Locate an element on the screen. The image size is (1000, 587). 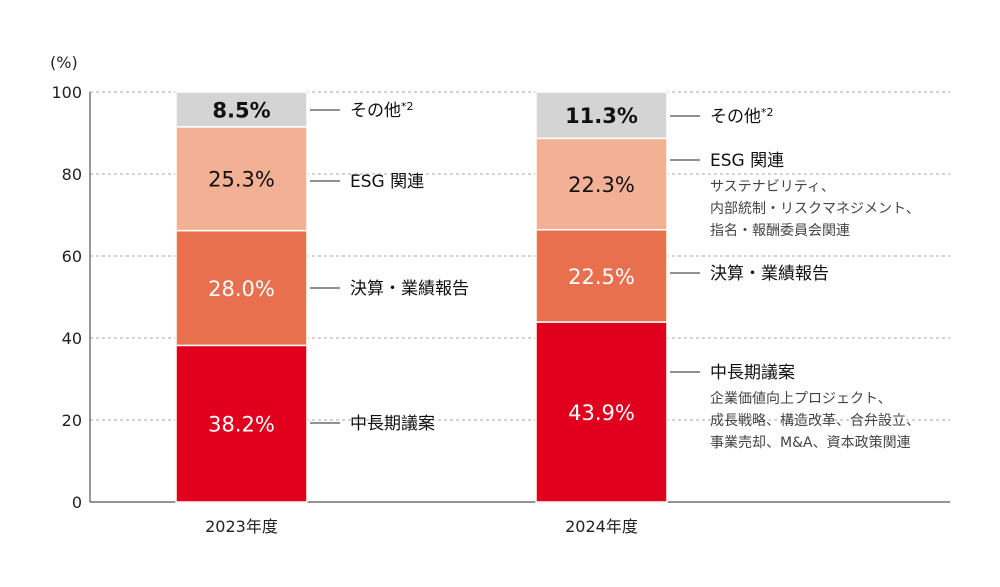
series-description: 成長戦略、構造改革、合弁設立、 is located at coordinates (815, 421).